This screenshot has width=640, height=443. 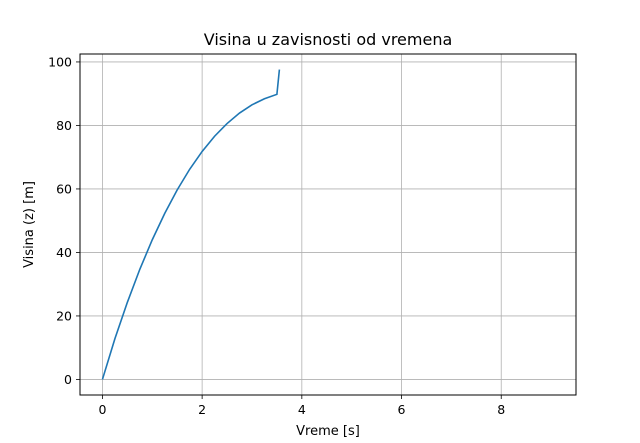 I want to click on y-tick-label: 40, so click(x=64, y=252).